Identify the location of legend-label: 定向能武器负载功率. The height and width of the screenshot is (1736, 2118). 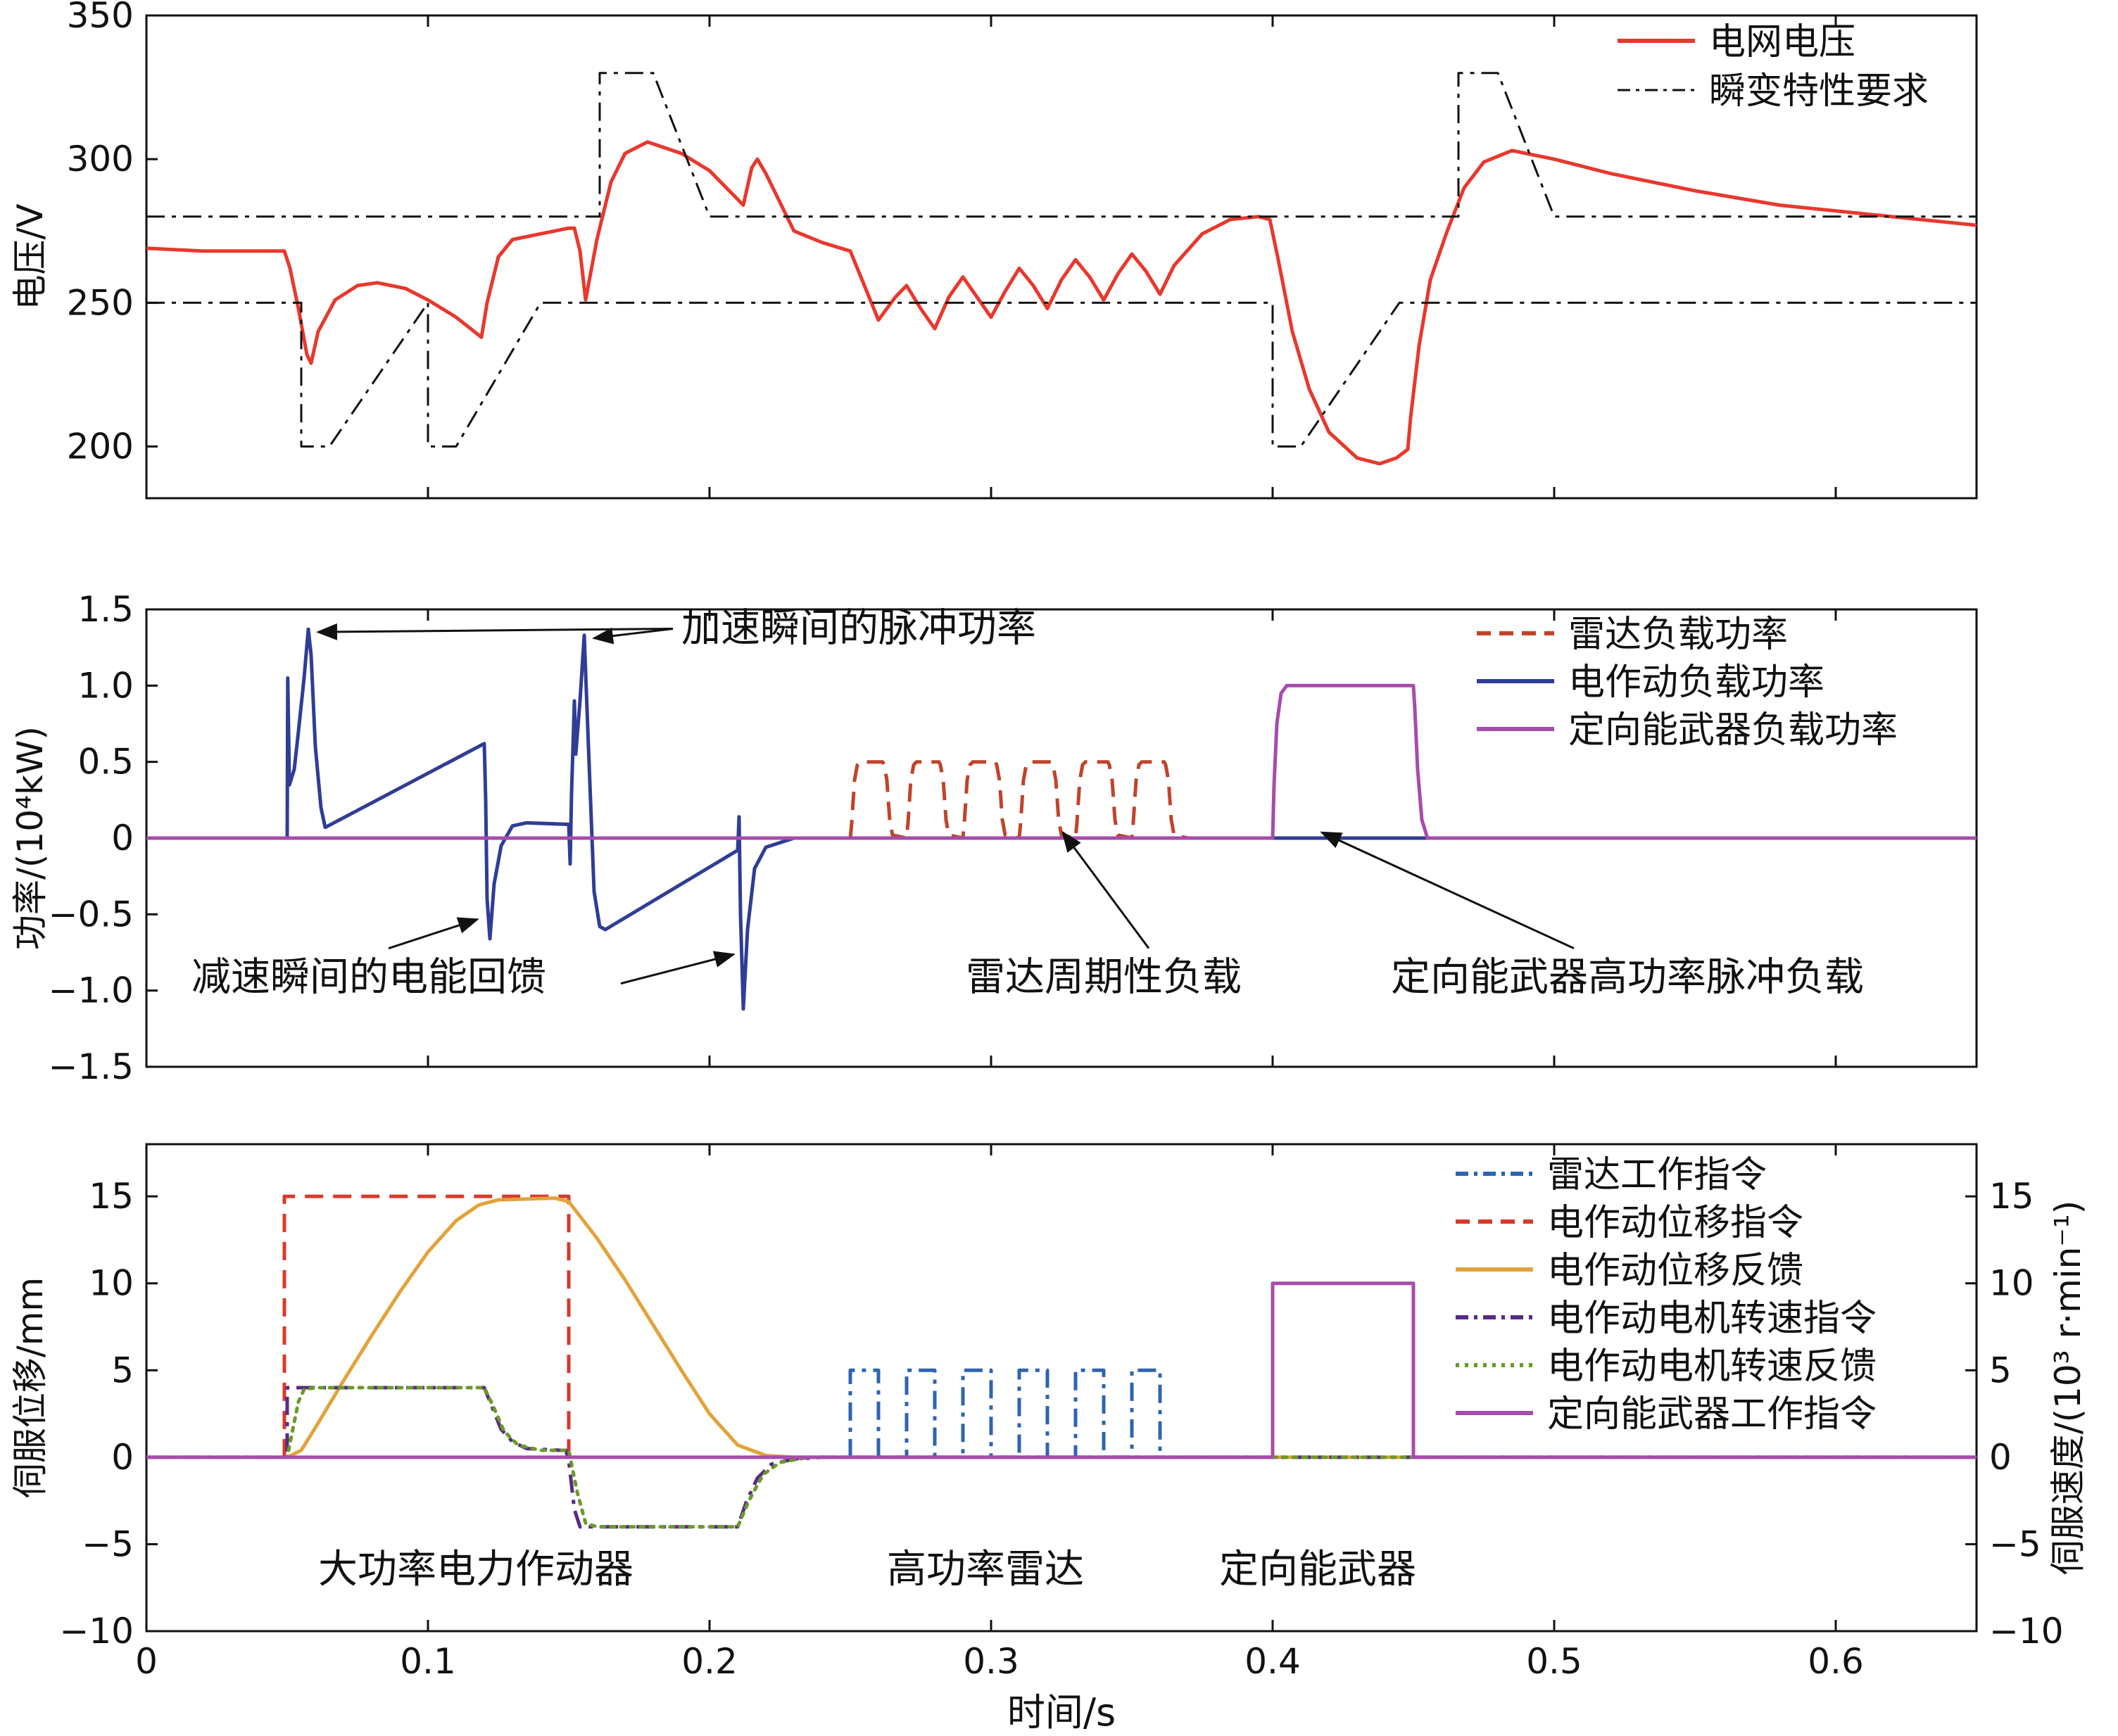
(1733, 730).